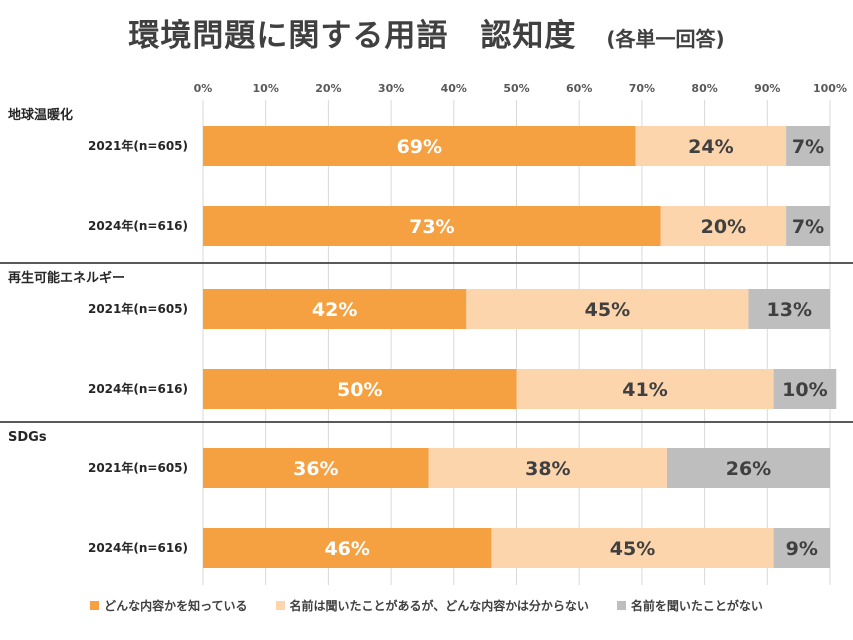  What do you see at coordinates (579, 88) in the screenshot?
I see `x-tick-label: 60%` at bounding box center [579, 88].